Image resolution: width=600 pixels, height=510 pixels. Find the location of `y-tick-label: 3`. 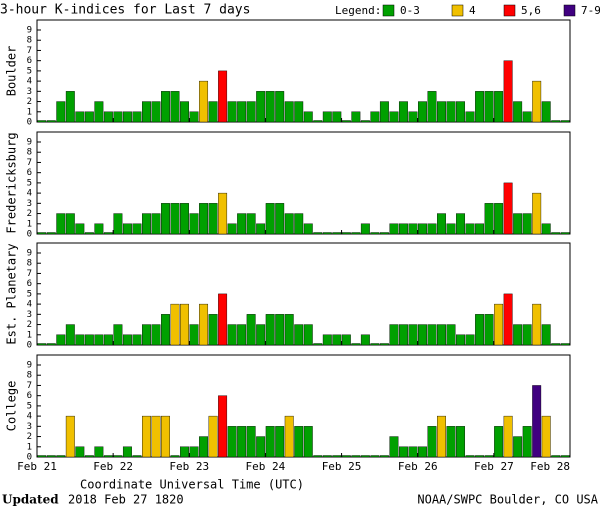

y-tick-label: 3 is located at coordinates (29, 315).